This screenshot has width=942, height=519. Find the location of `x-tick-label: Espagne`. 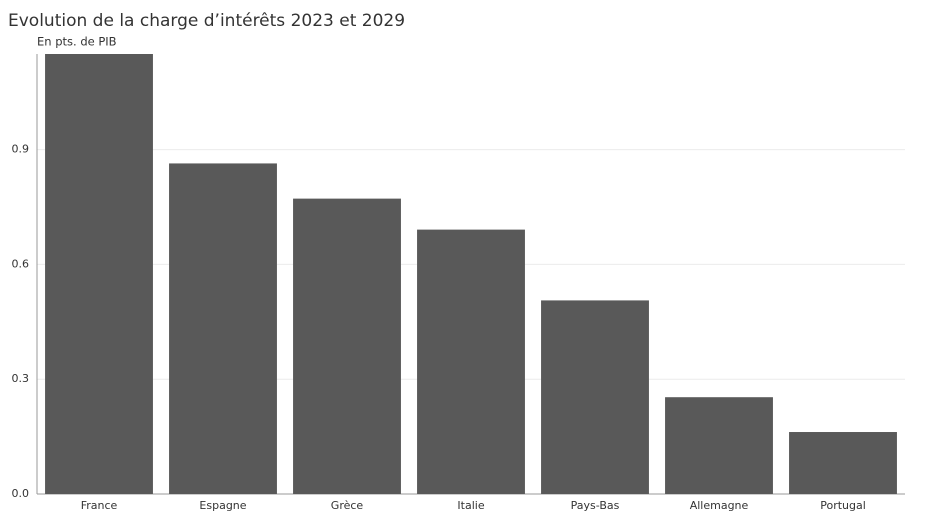

x-tick-label: Espagne is located at coordinates (222, 505).